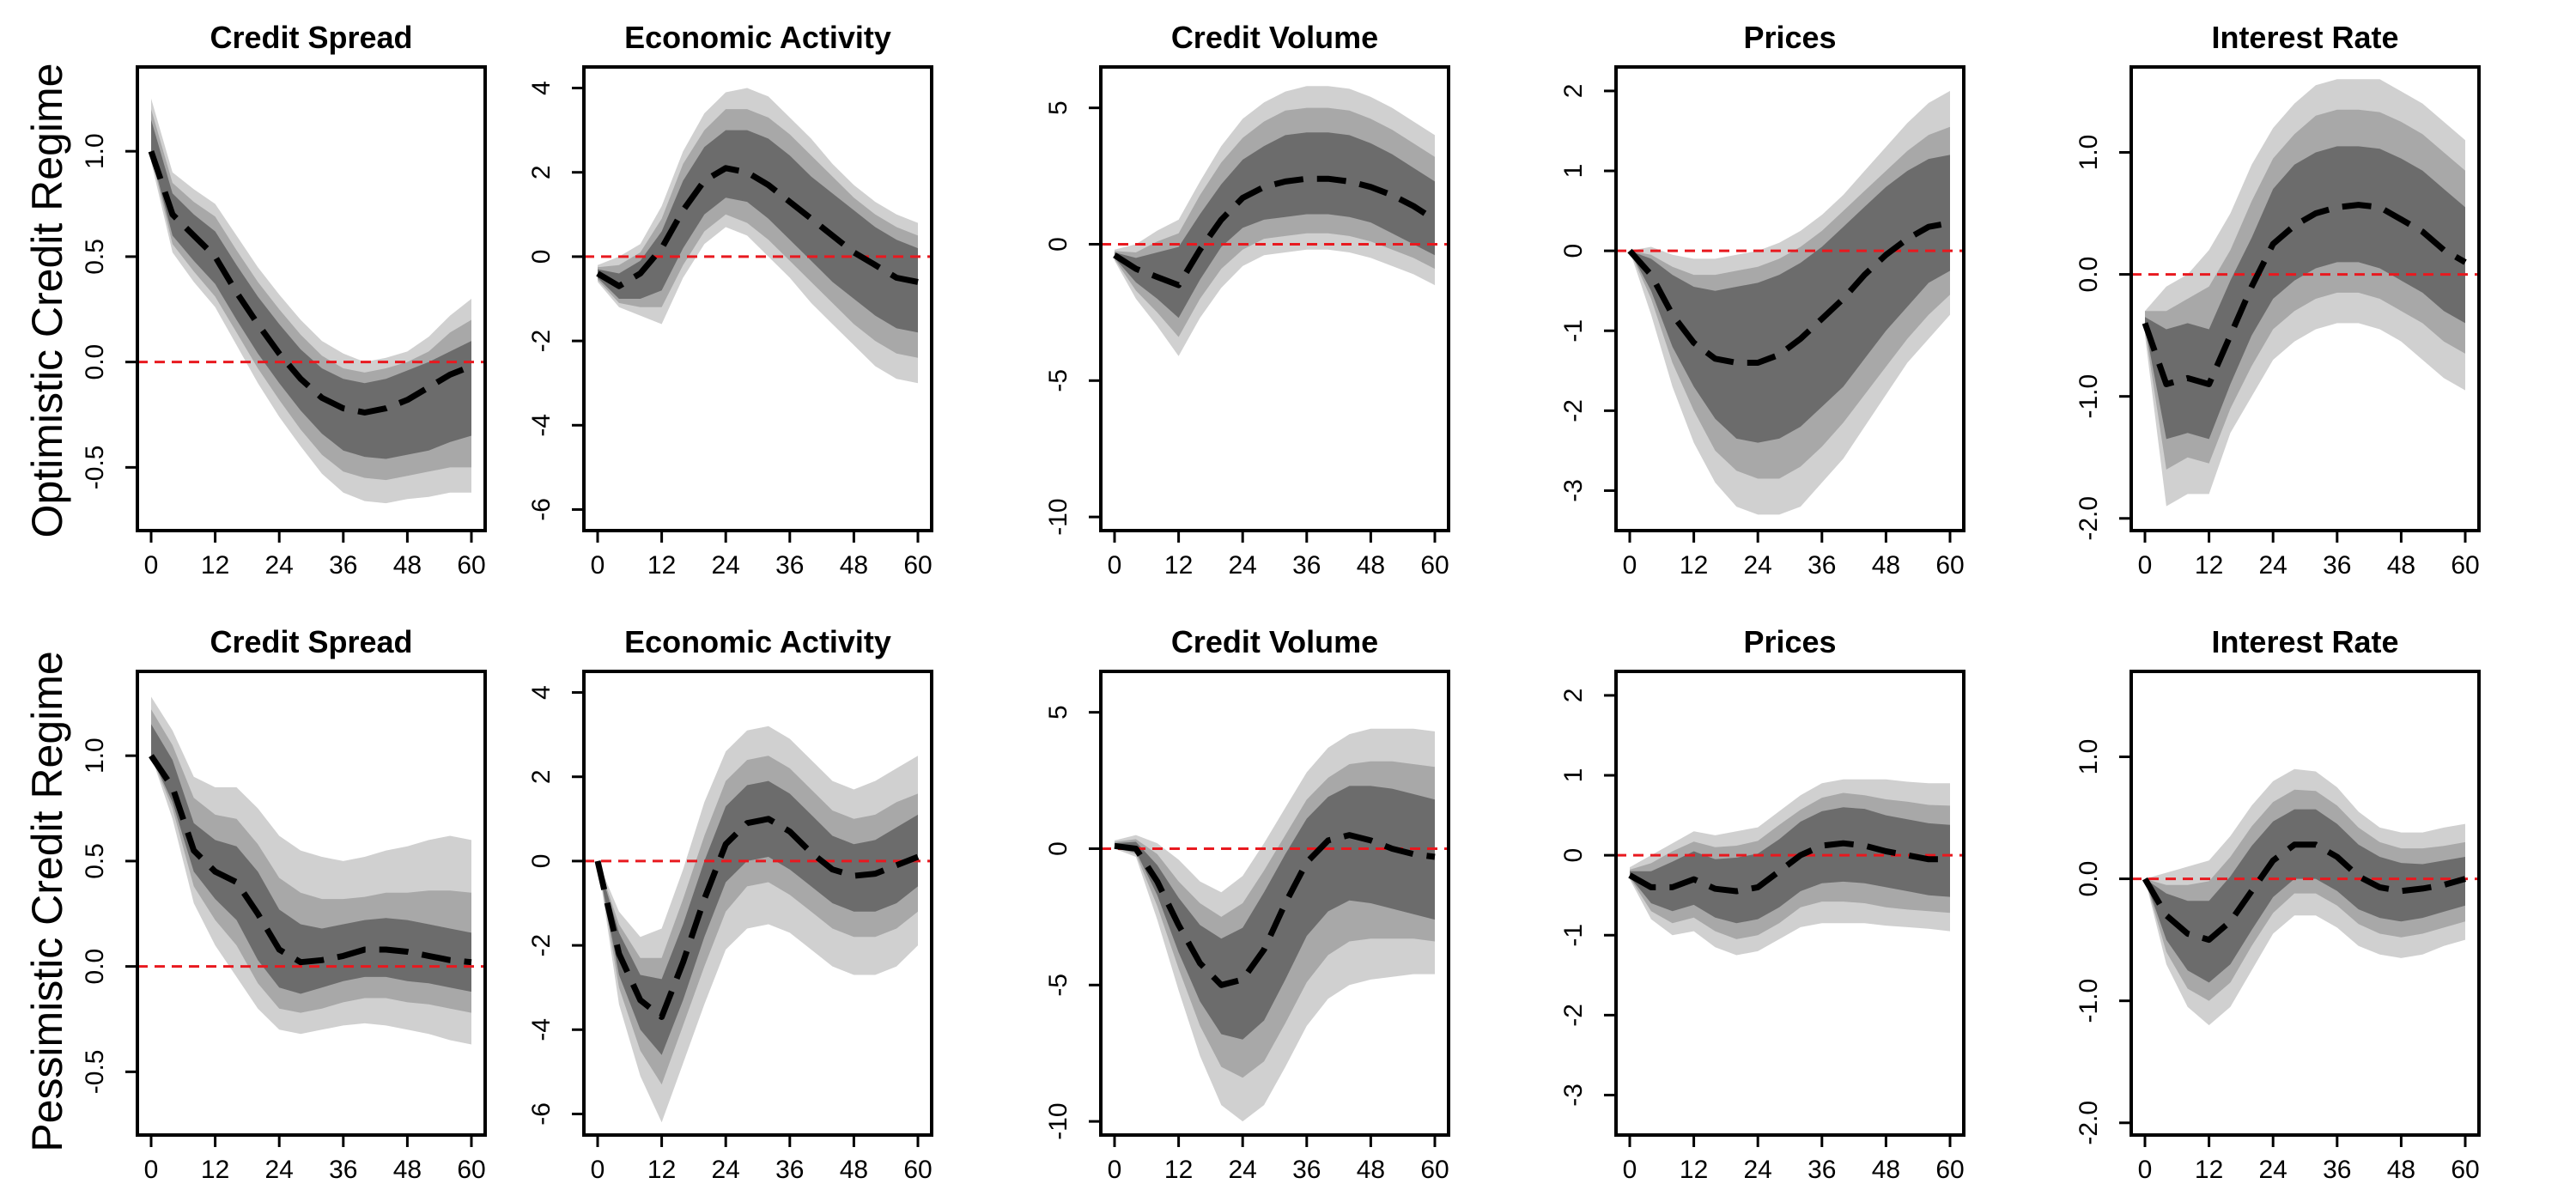  I want to click on panel-pessimistic-credit-volume: Credit Volume 0 12 24 36 48 60 -10 -5 0 5, so click(1247, 904).